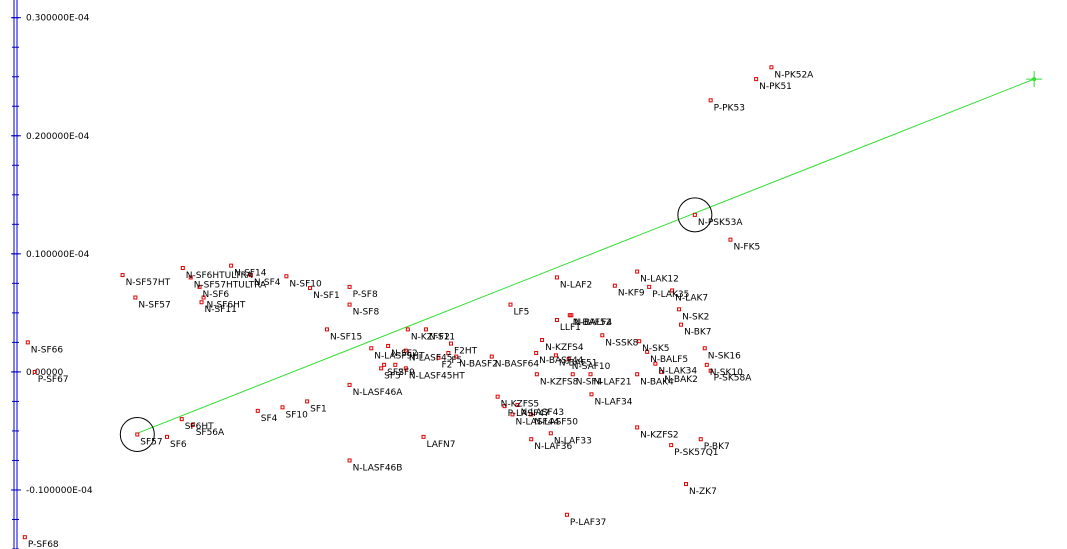 This screenshot has height=549, width=1067. Describe the element at coordinates (733, 379) in the screenshot. I see `point-label-76: P-SK58A` at that location.